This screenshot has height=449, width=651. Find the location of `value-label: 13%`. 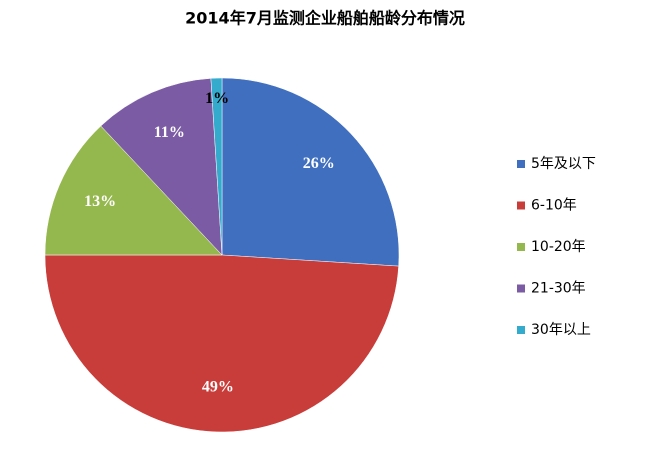

value-label: 13% is located at coordinates (100, 201).